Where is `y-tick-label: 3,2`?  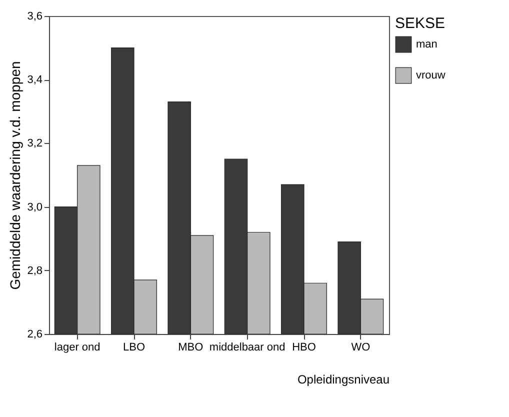 y-tick-label: 3,2 is located at coordinates (34, 144).